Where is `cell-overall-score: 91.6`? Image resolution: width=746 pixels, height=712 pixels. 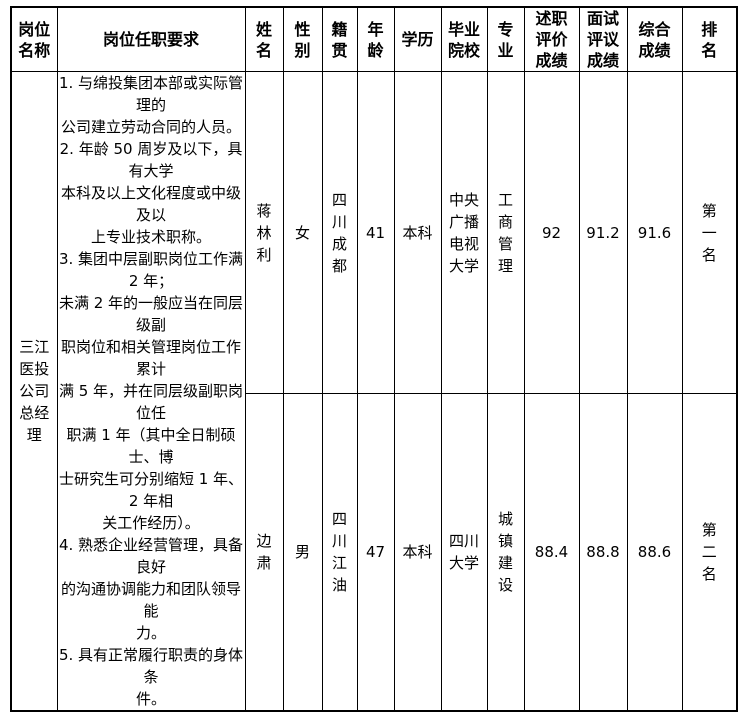 cell-overall-score: 91.6 is located at coordinates (654, 232).